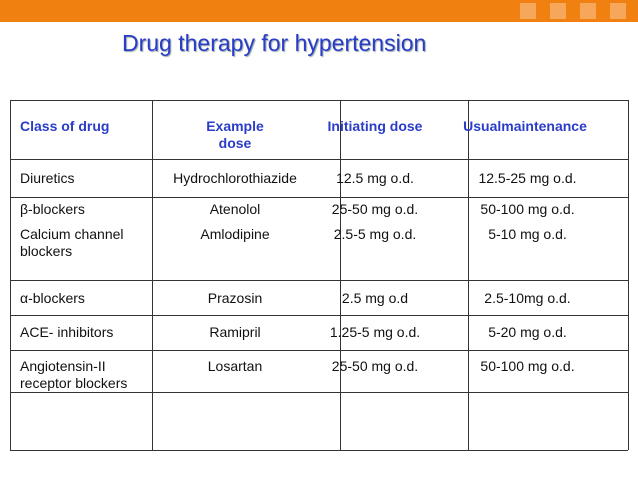  What do you see at coordinates (52, 209) in the screenshot?
I see `table-cell: β-blockers` at bounding box center [52, 209].